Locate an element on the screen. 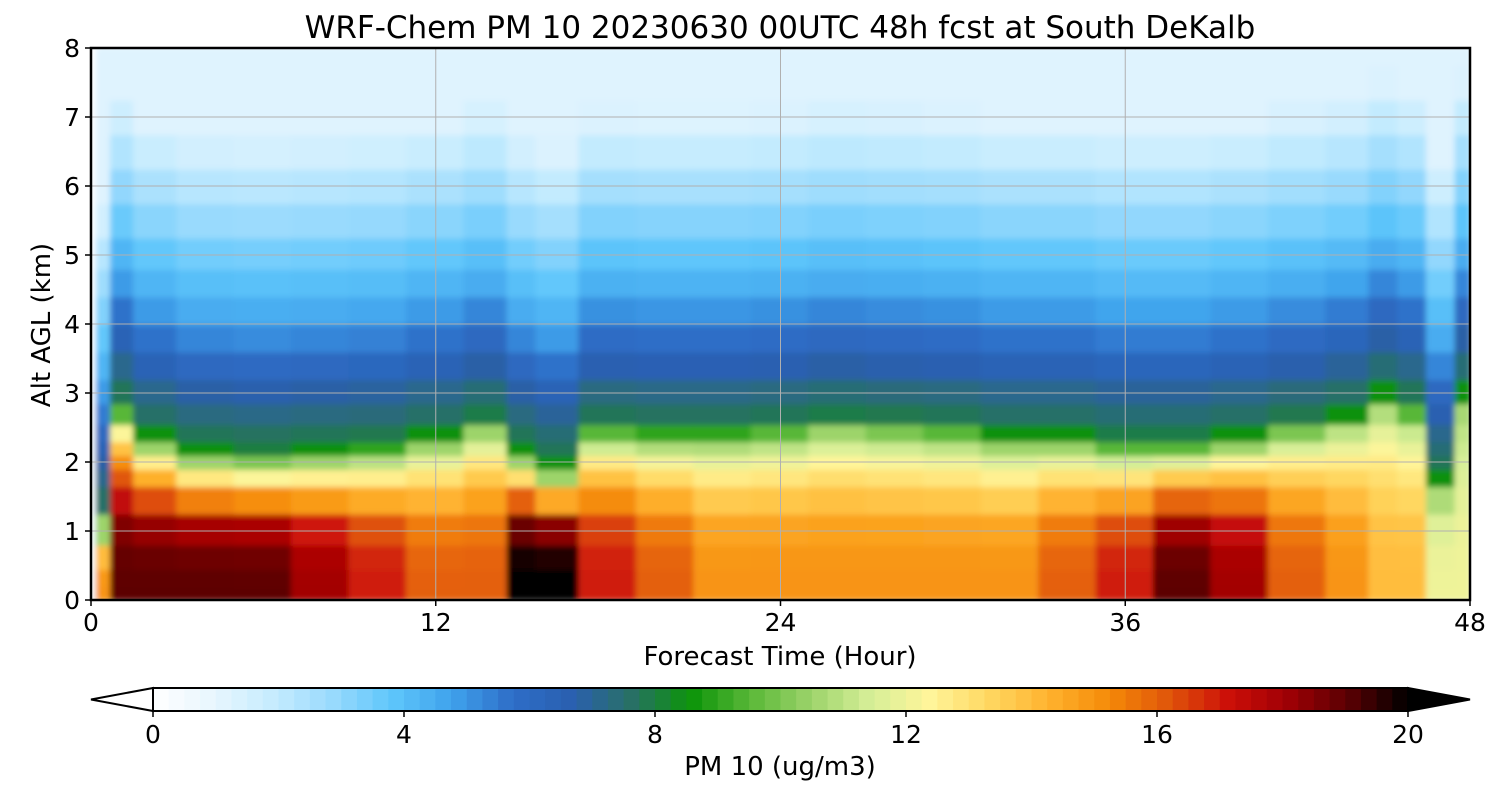 The image size is (1500, 800). y-tick-label: 7 is located at coordinates (72, 117).